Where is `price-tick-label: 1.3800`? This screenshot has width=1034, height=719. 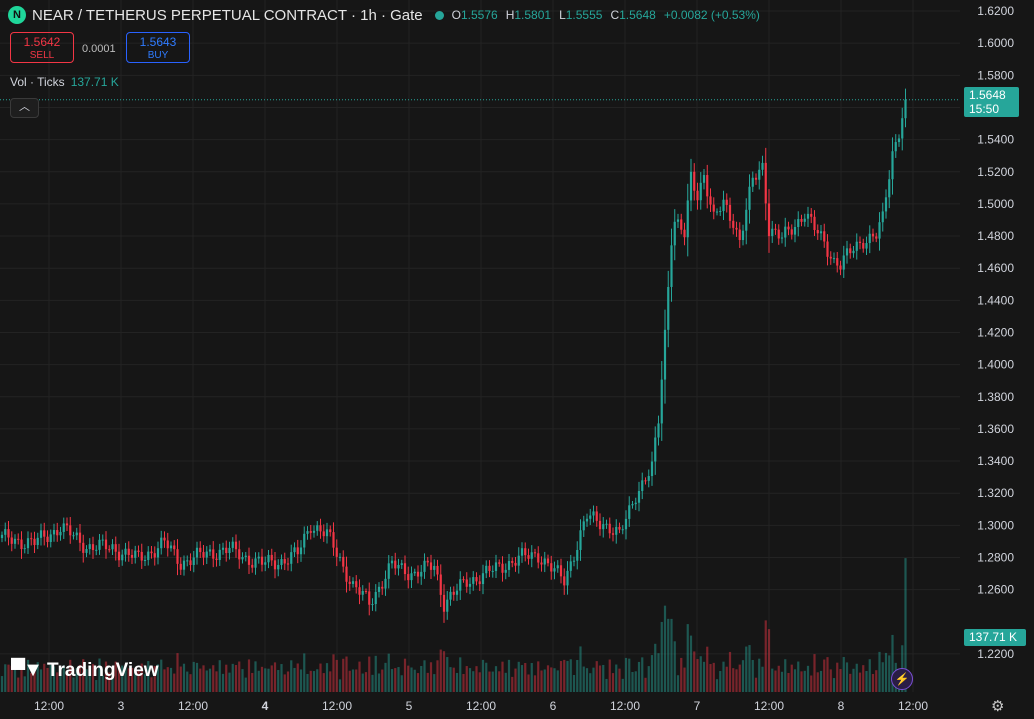 price-tick-label: 1.3800 is located at coordinates (995, 397).